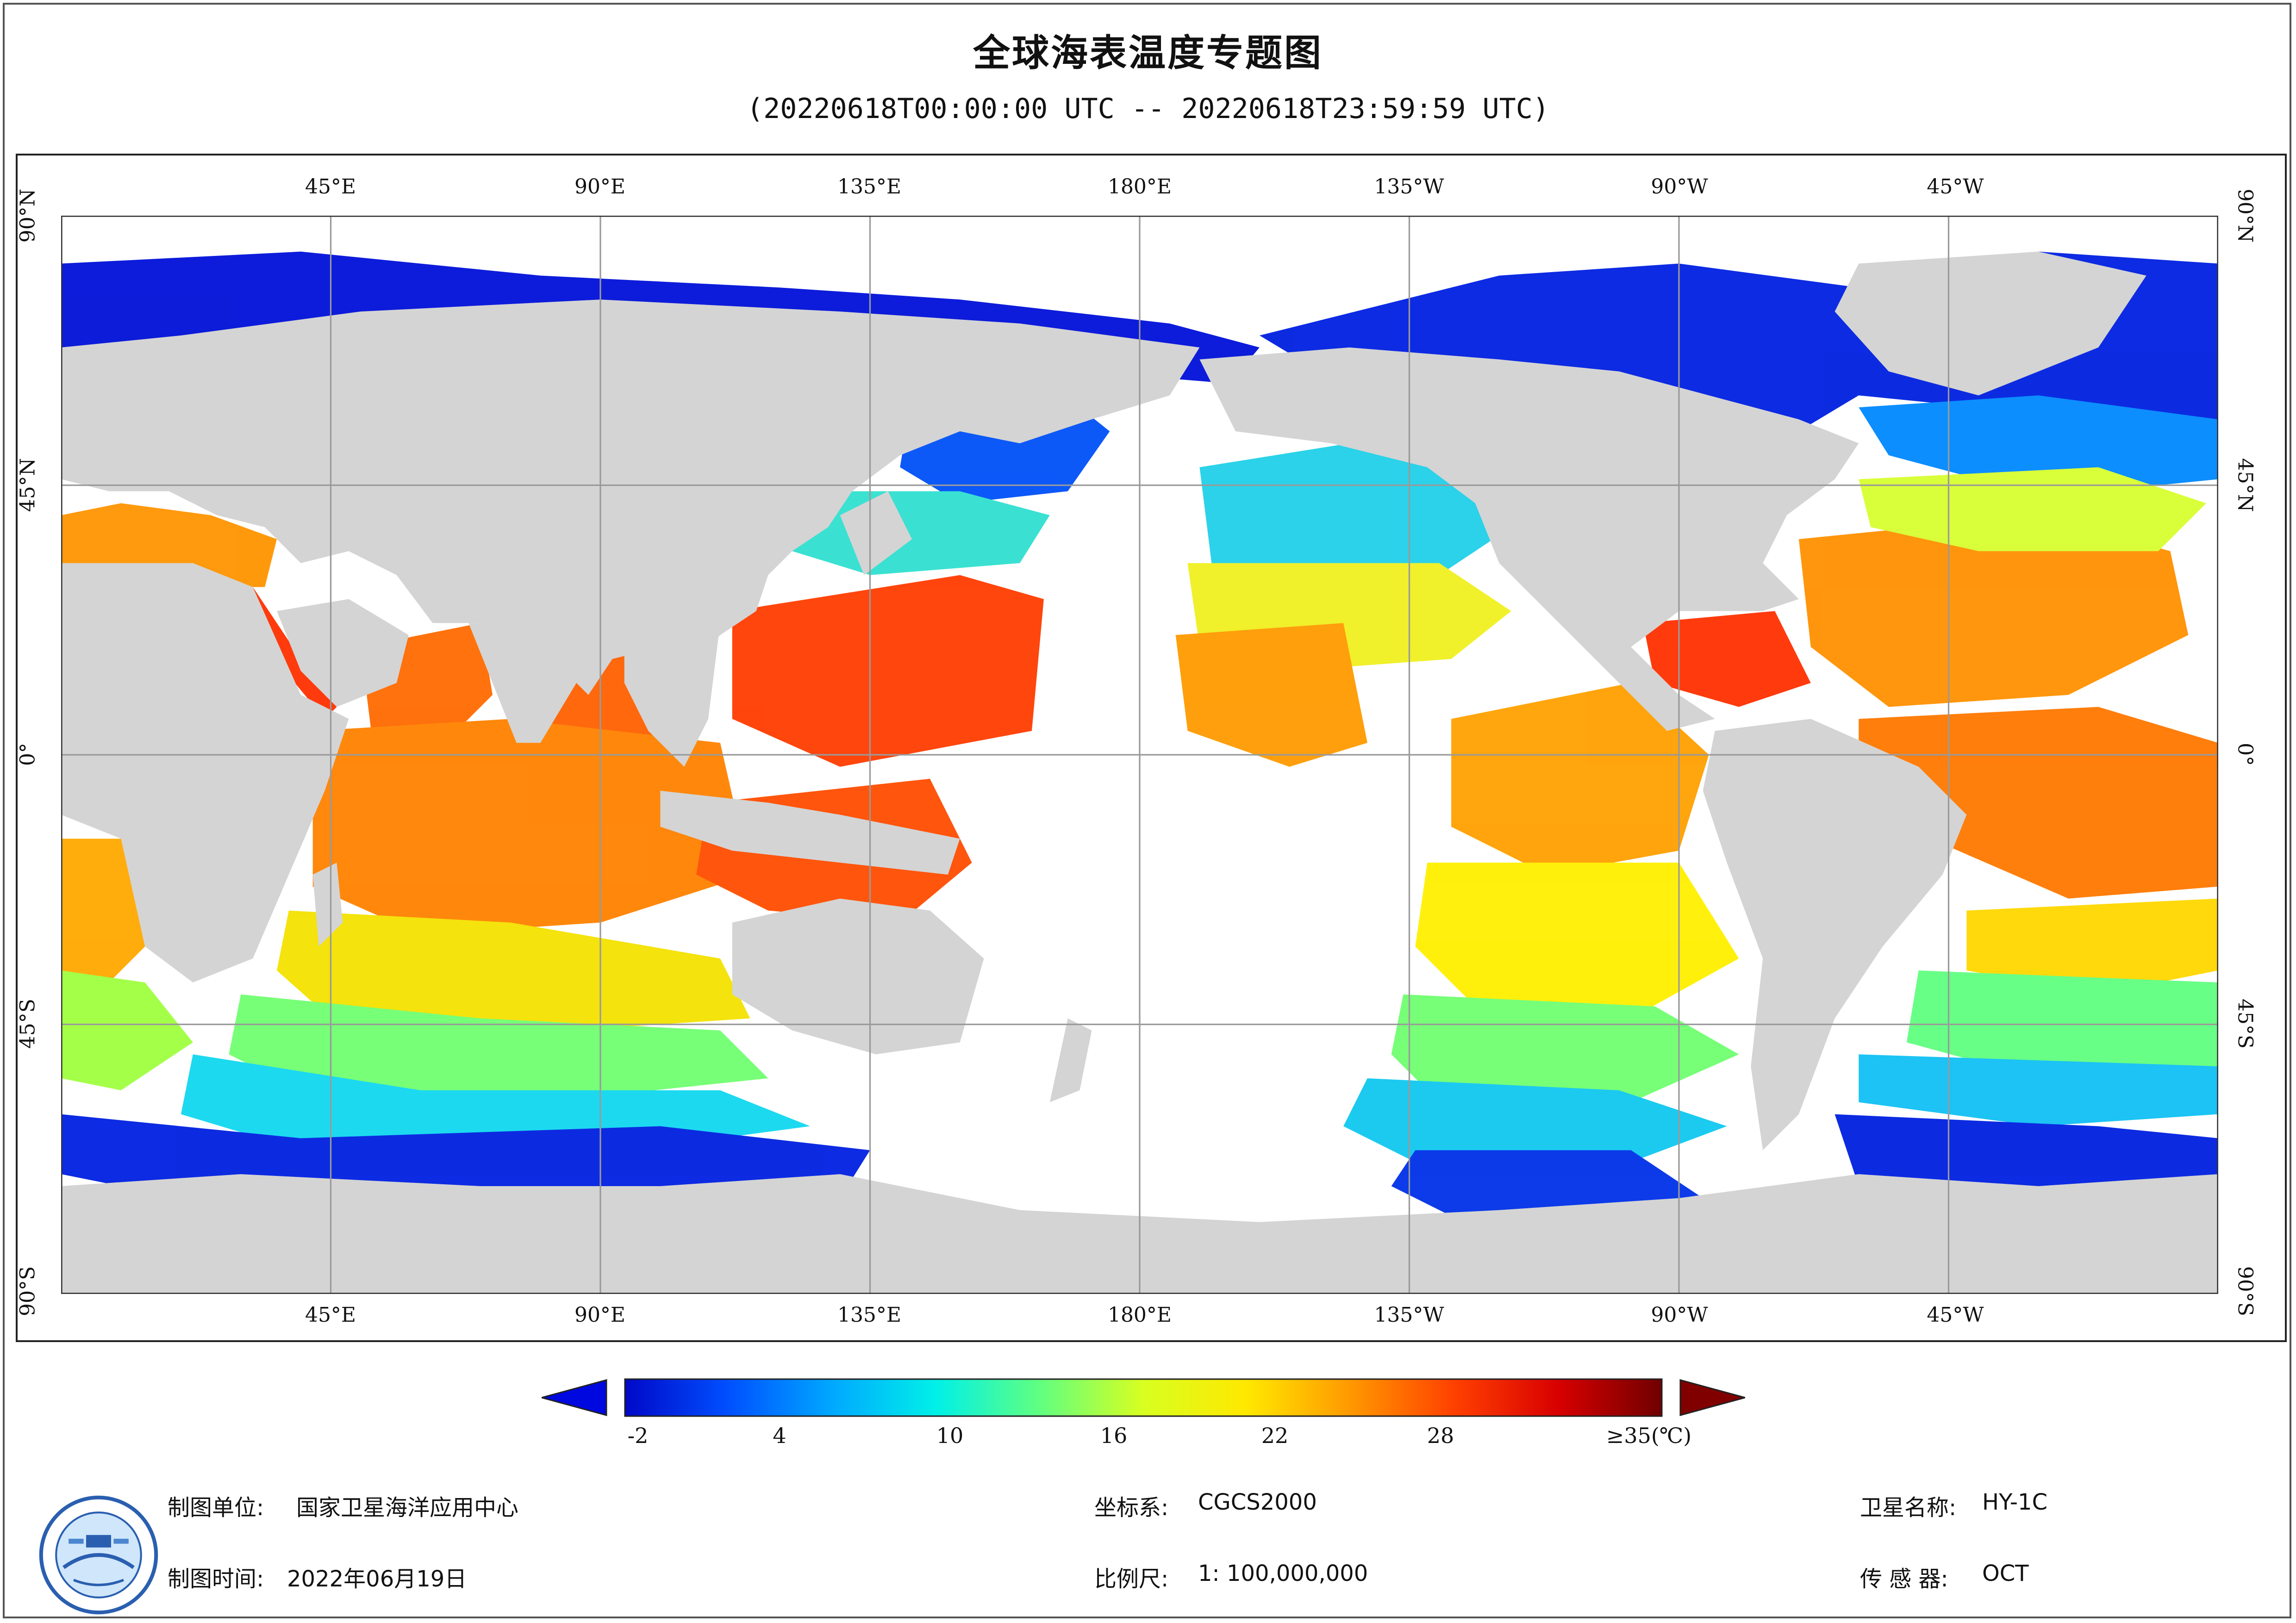  I want to click on land-africa, so click(205, 773).